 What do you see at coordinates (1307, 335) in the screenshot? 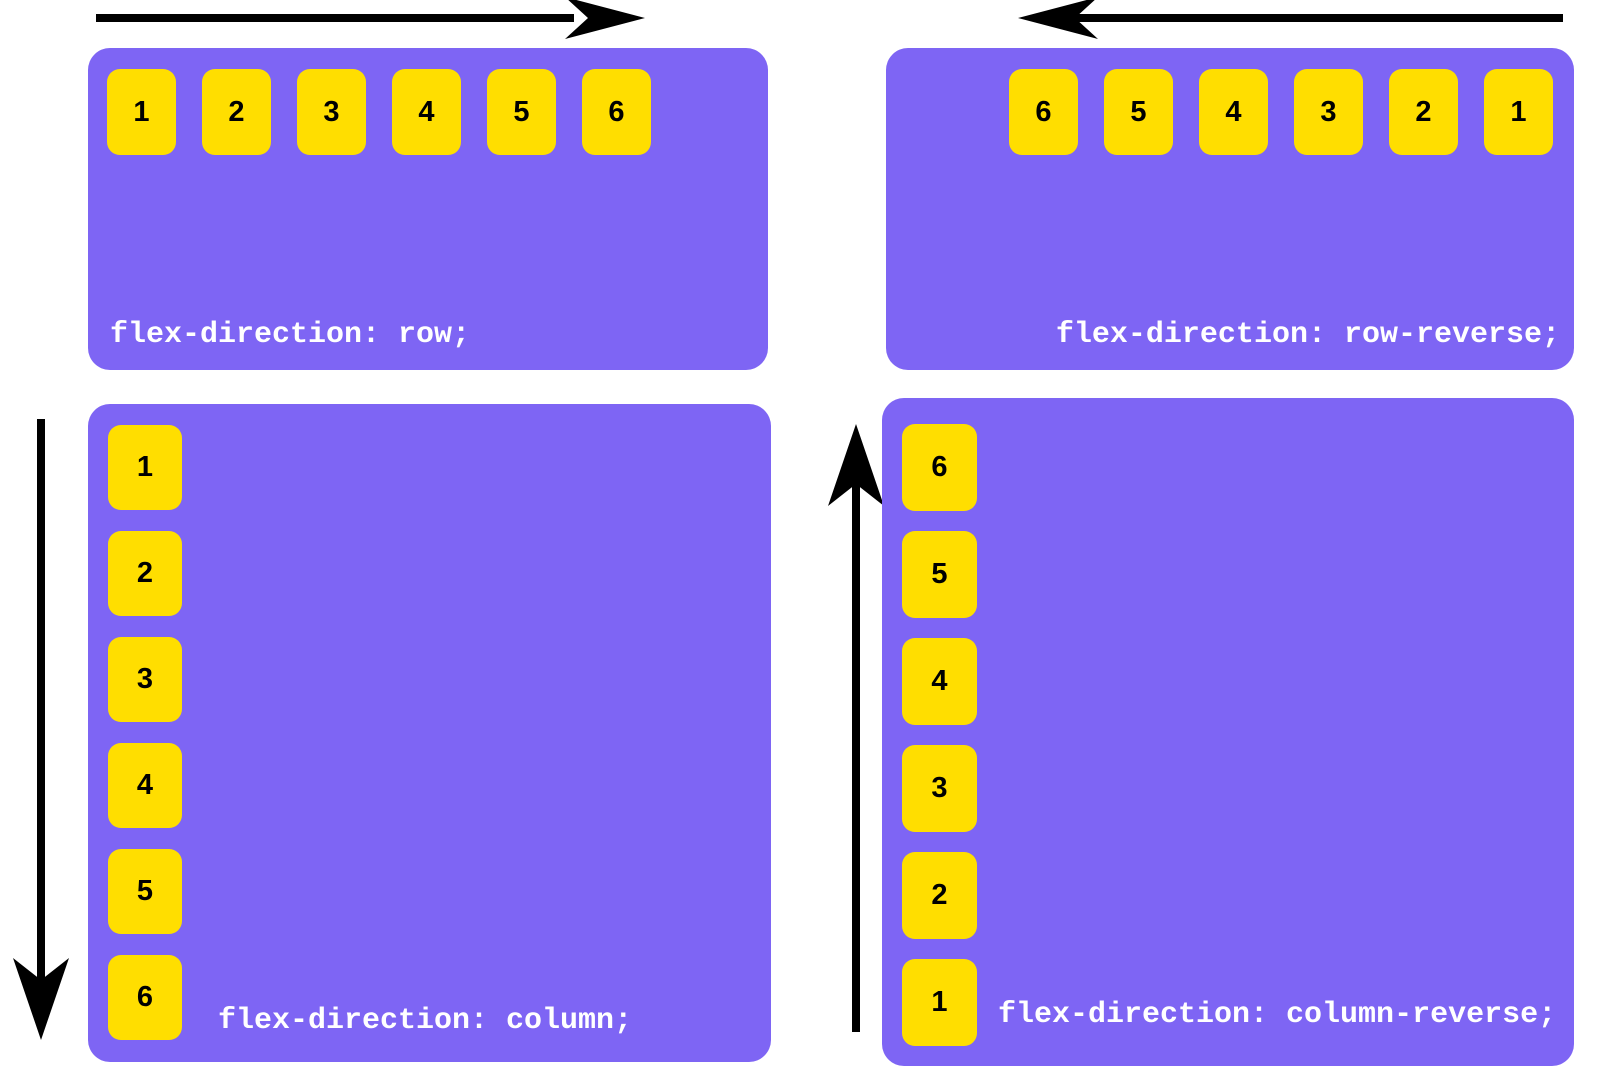
I see `panel-row-reverse-label: flex-direction: row-reverse;` at bounding box center [1307, 335].